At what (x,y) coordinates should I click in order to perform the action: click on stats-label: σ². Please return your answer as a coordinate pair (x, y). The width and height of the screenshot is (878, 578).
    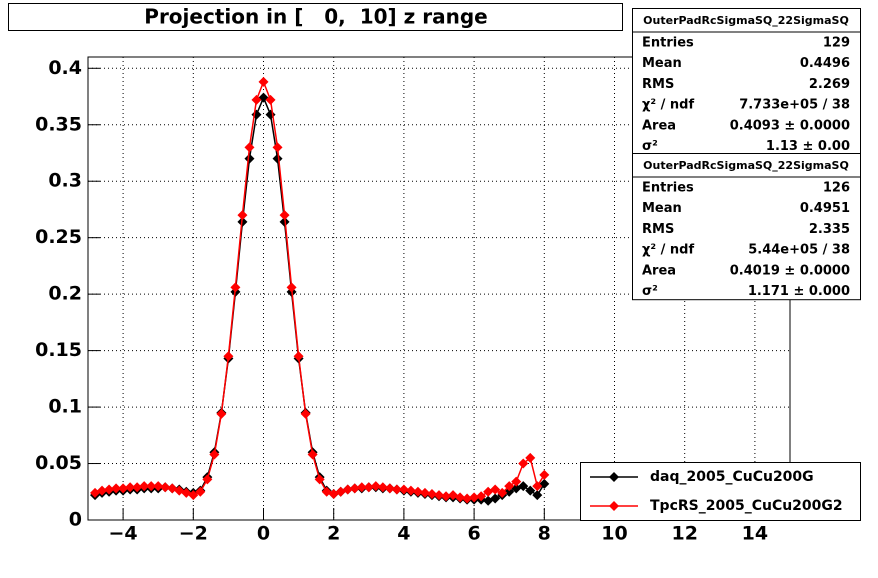
    Looking at the image, I should click on (650, 291).